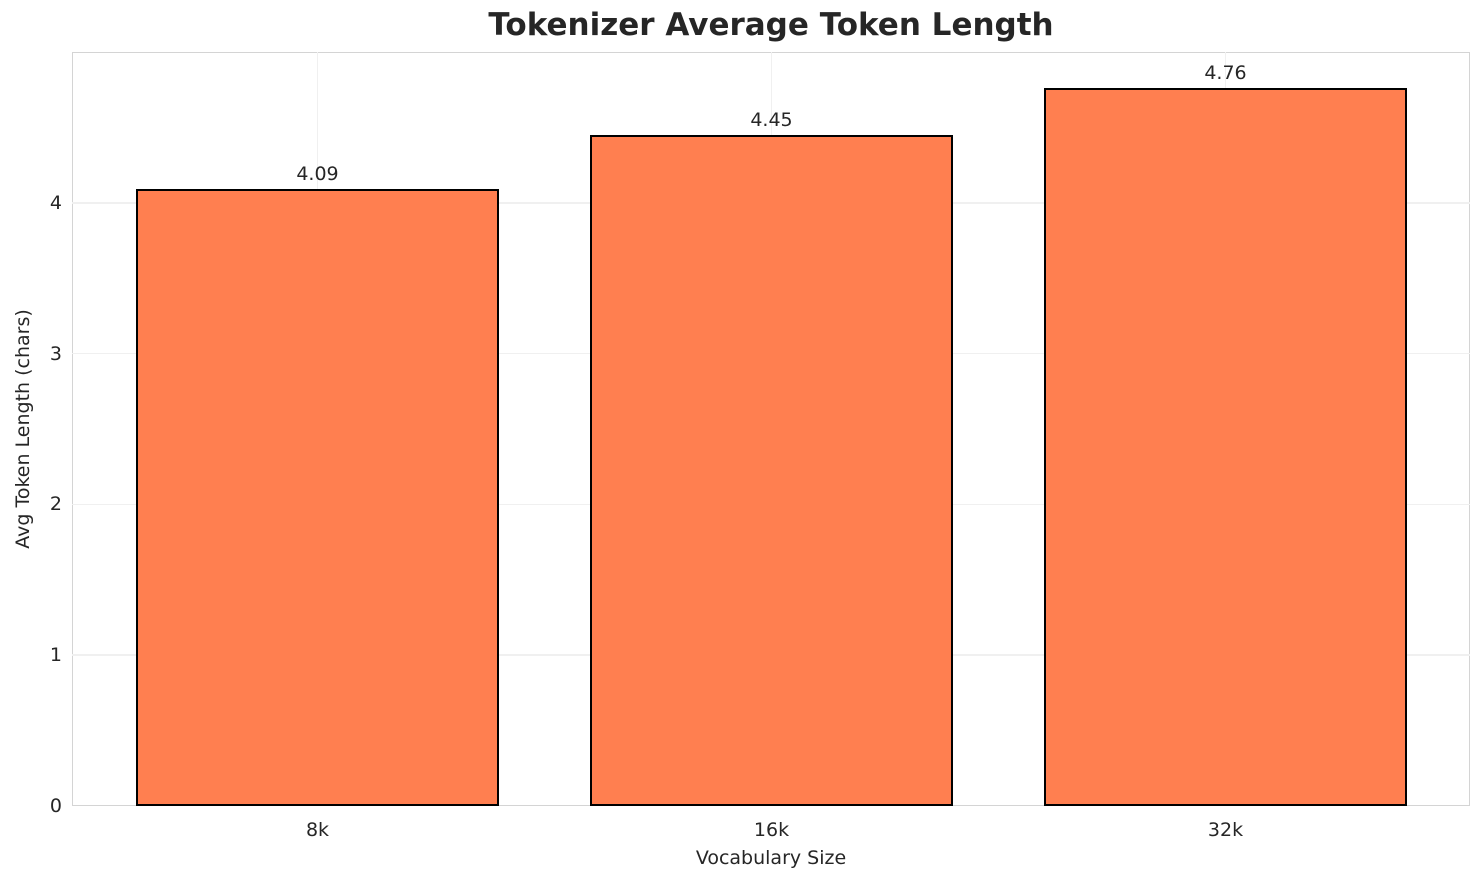 The height and width of the screenshot is (885, 1483). I want to click on y-tick-label-4: 4, so click(55, 202).